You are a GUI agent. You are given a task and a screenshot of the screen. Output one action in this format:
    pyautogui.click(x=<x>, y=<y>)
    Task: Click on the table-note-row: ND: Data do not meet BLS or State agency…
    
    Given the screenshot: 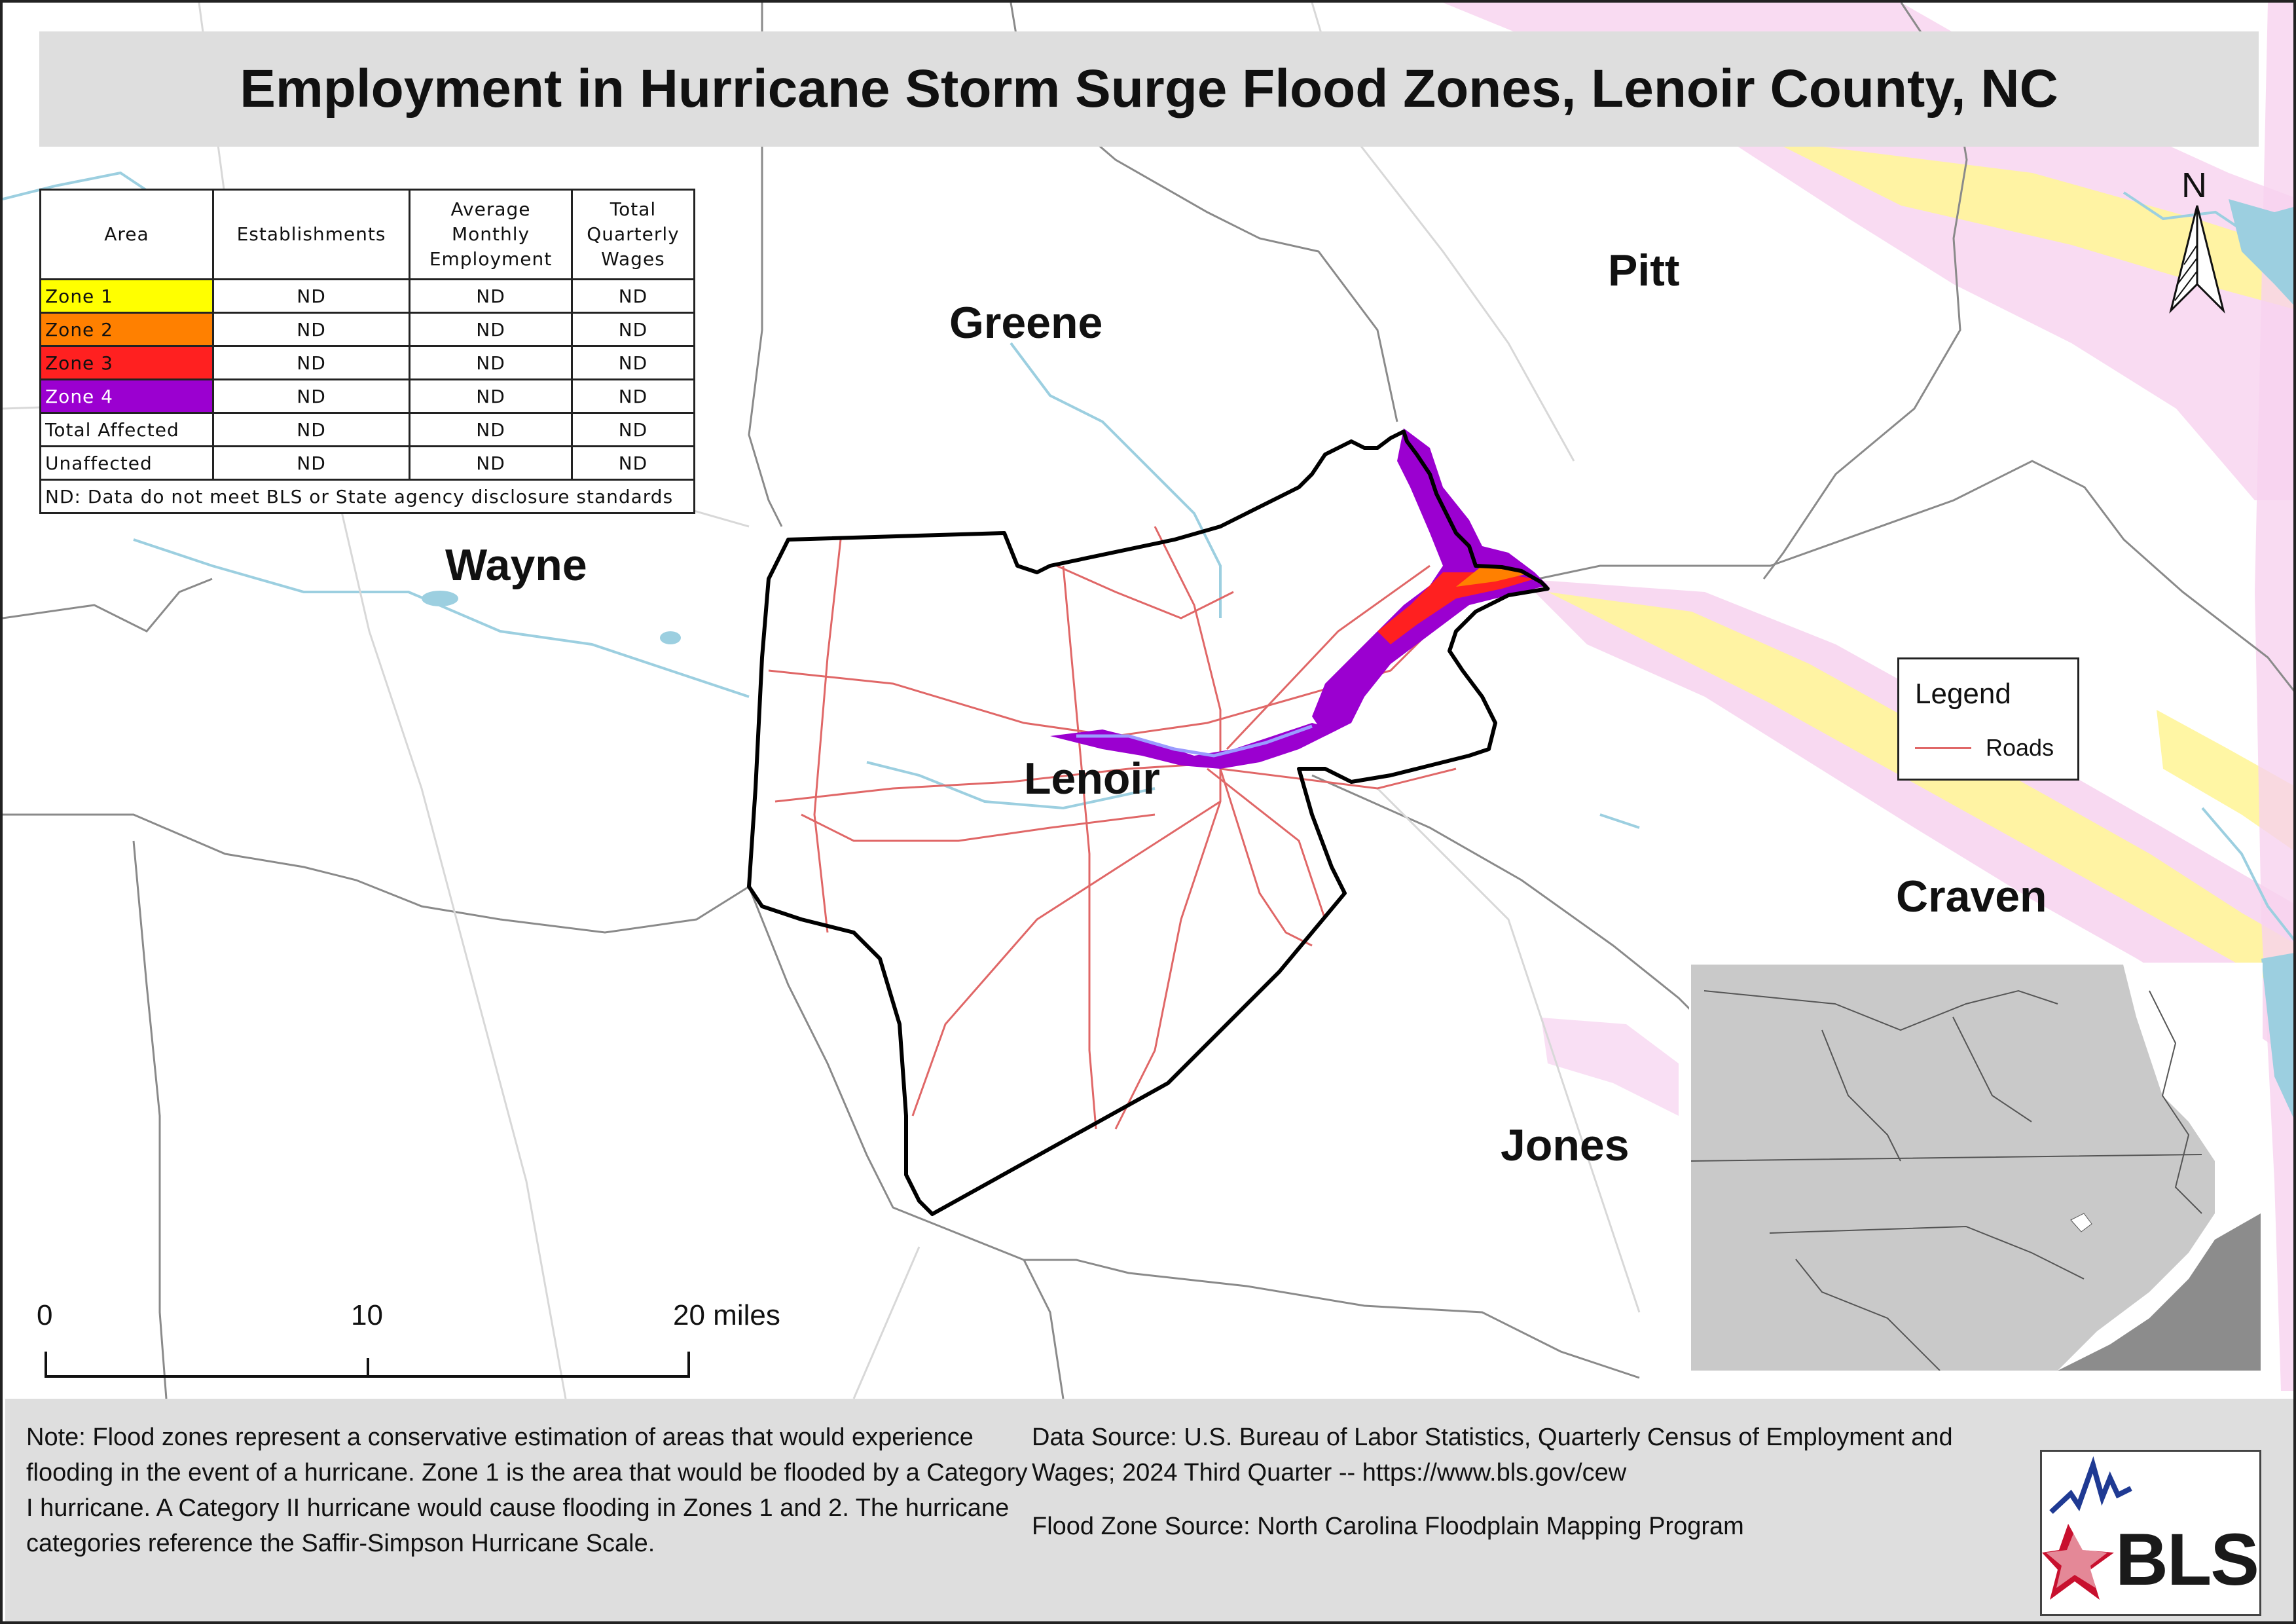 What is the action you would take?
    pyautogui.click(x=367, y=496)
    